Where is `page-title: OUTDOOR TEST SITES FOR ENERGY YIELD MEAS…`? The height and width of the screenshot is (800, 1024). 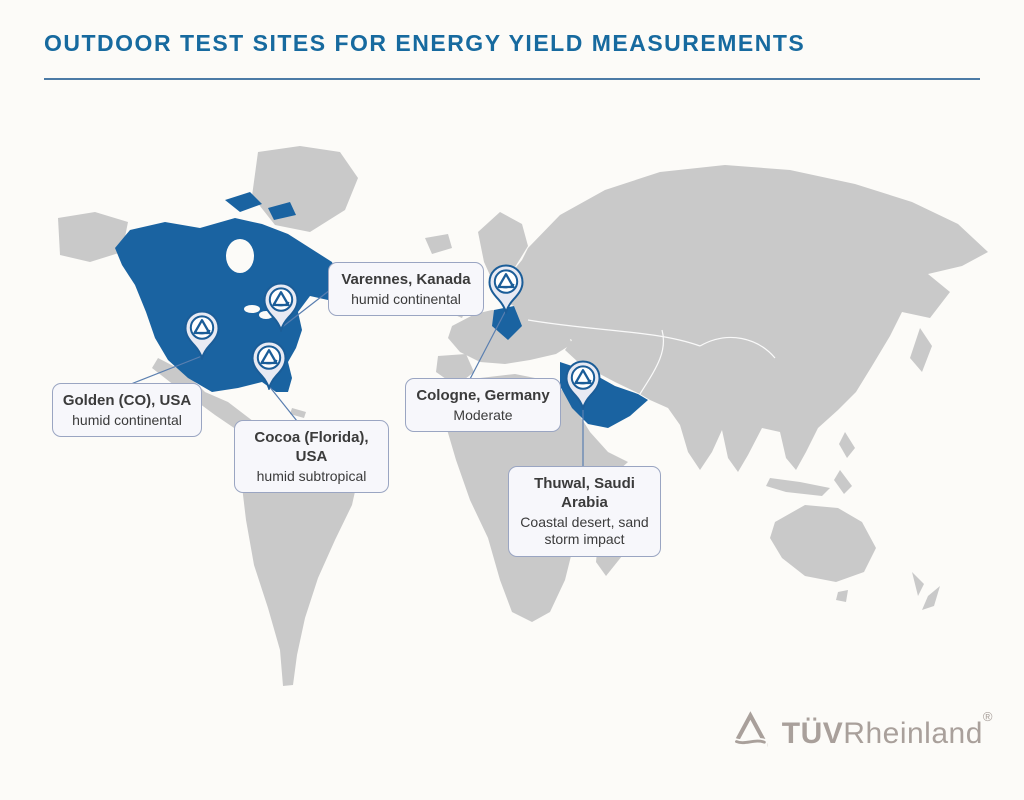
page-title: OUTDOOR TEST SITES FOR ENERGY YIELD MEAS… is located at coordinates (425, 43).